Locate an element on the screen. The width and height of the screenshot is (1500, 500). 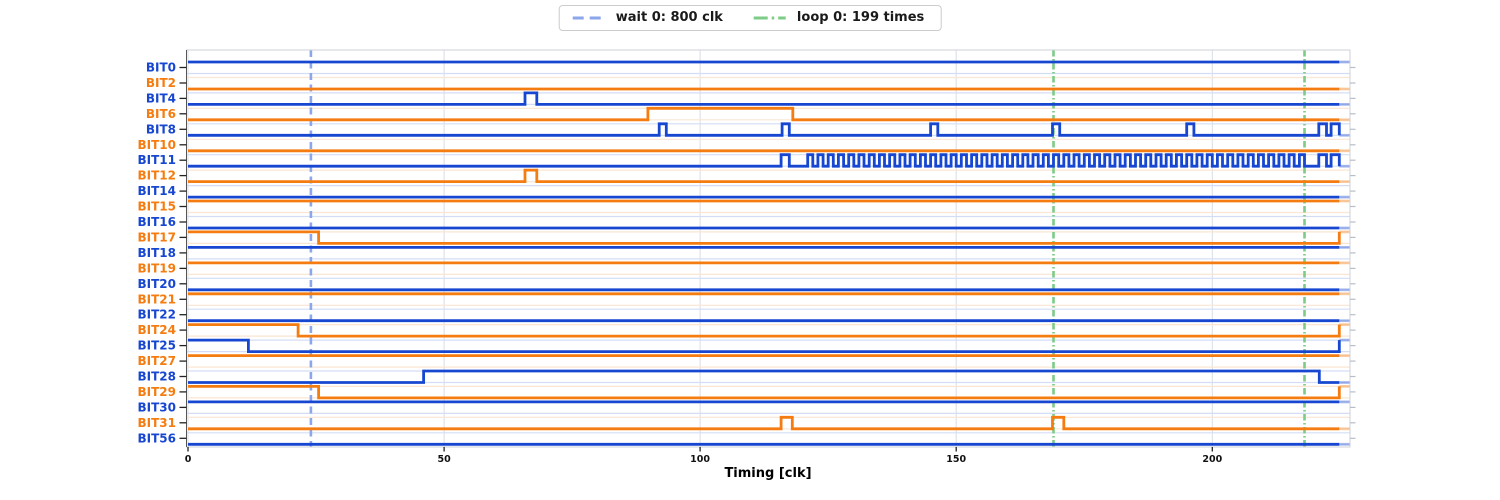
legend-item-loop: loop 0: 199 times is located at coordinates (838, 17).